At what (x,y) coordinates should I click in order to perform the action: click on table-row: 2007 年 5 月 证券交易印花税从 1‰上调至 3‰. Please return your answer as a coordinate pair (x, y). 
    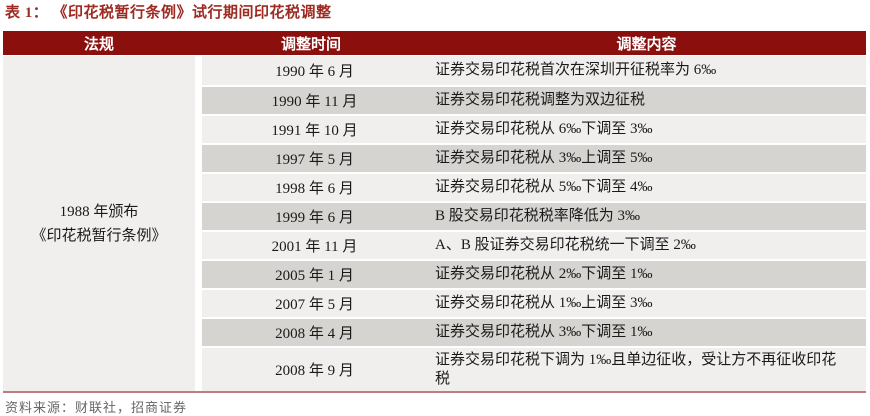
    Looking at the image, I should click on (534, 302).